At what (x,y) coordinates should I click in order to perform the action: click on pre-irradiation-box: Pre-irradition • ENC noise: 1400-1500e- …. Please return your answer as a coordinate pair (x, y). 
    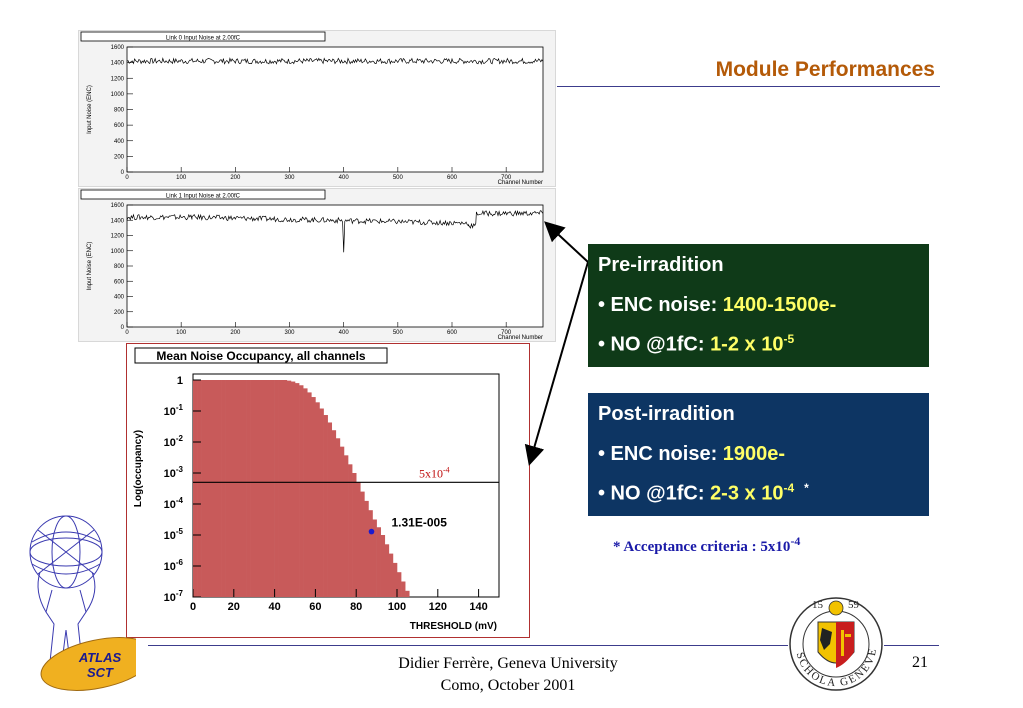
    Looking at the image, I should click on (758, 305).